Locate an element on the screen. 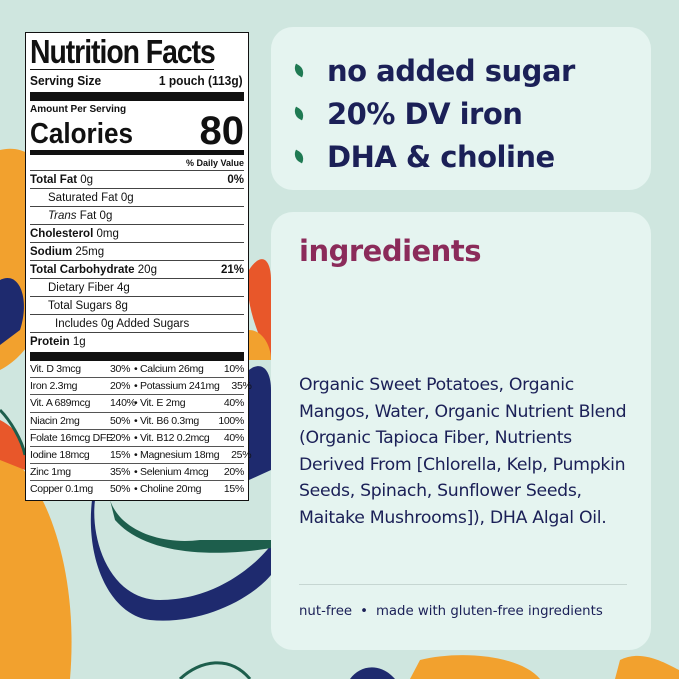  nutrient-row: Cholesterol 0mg is located at coordinates (137, 234).